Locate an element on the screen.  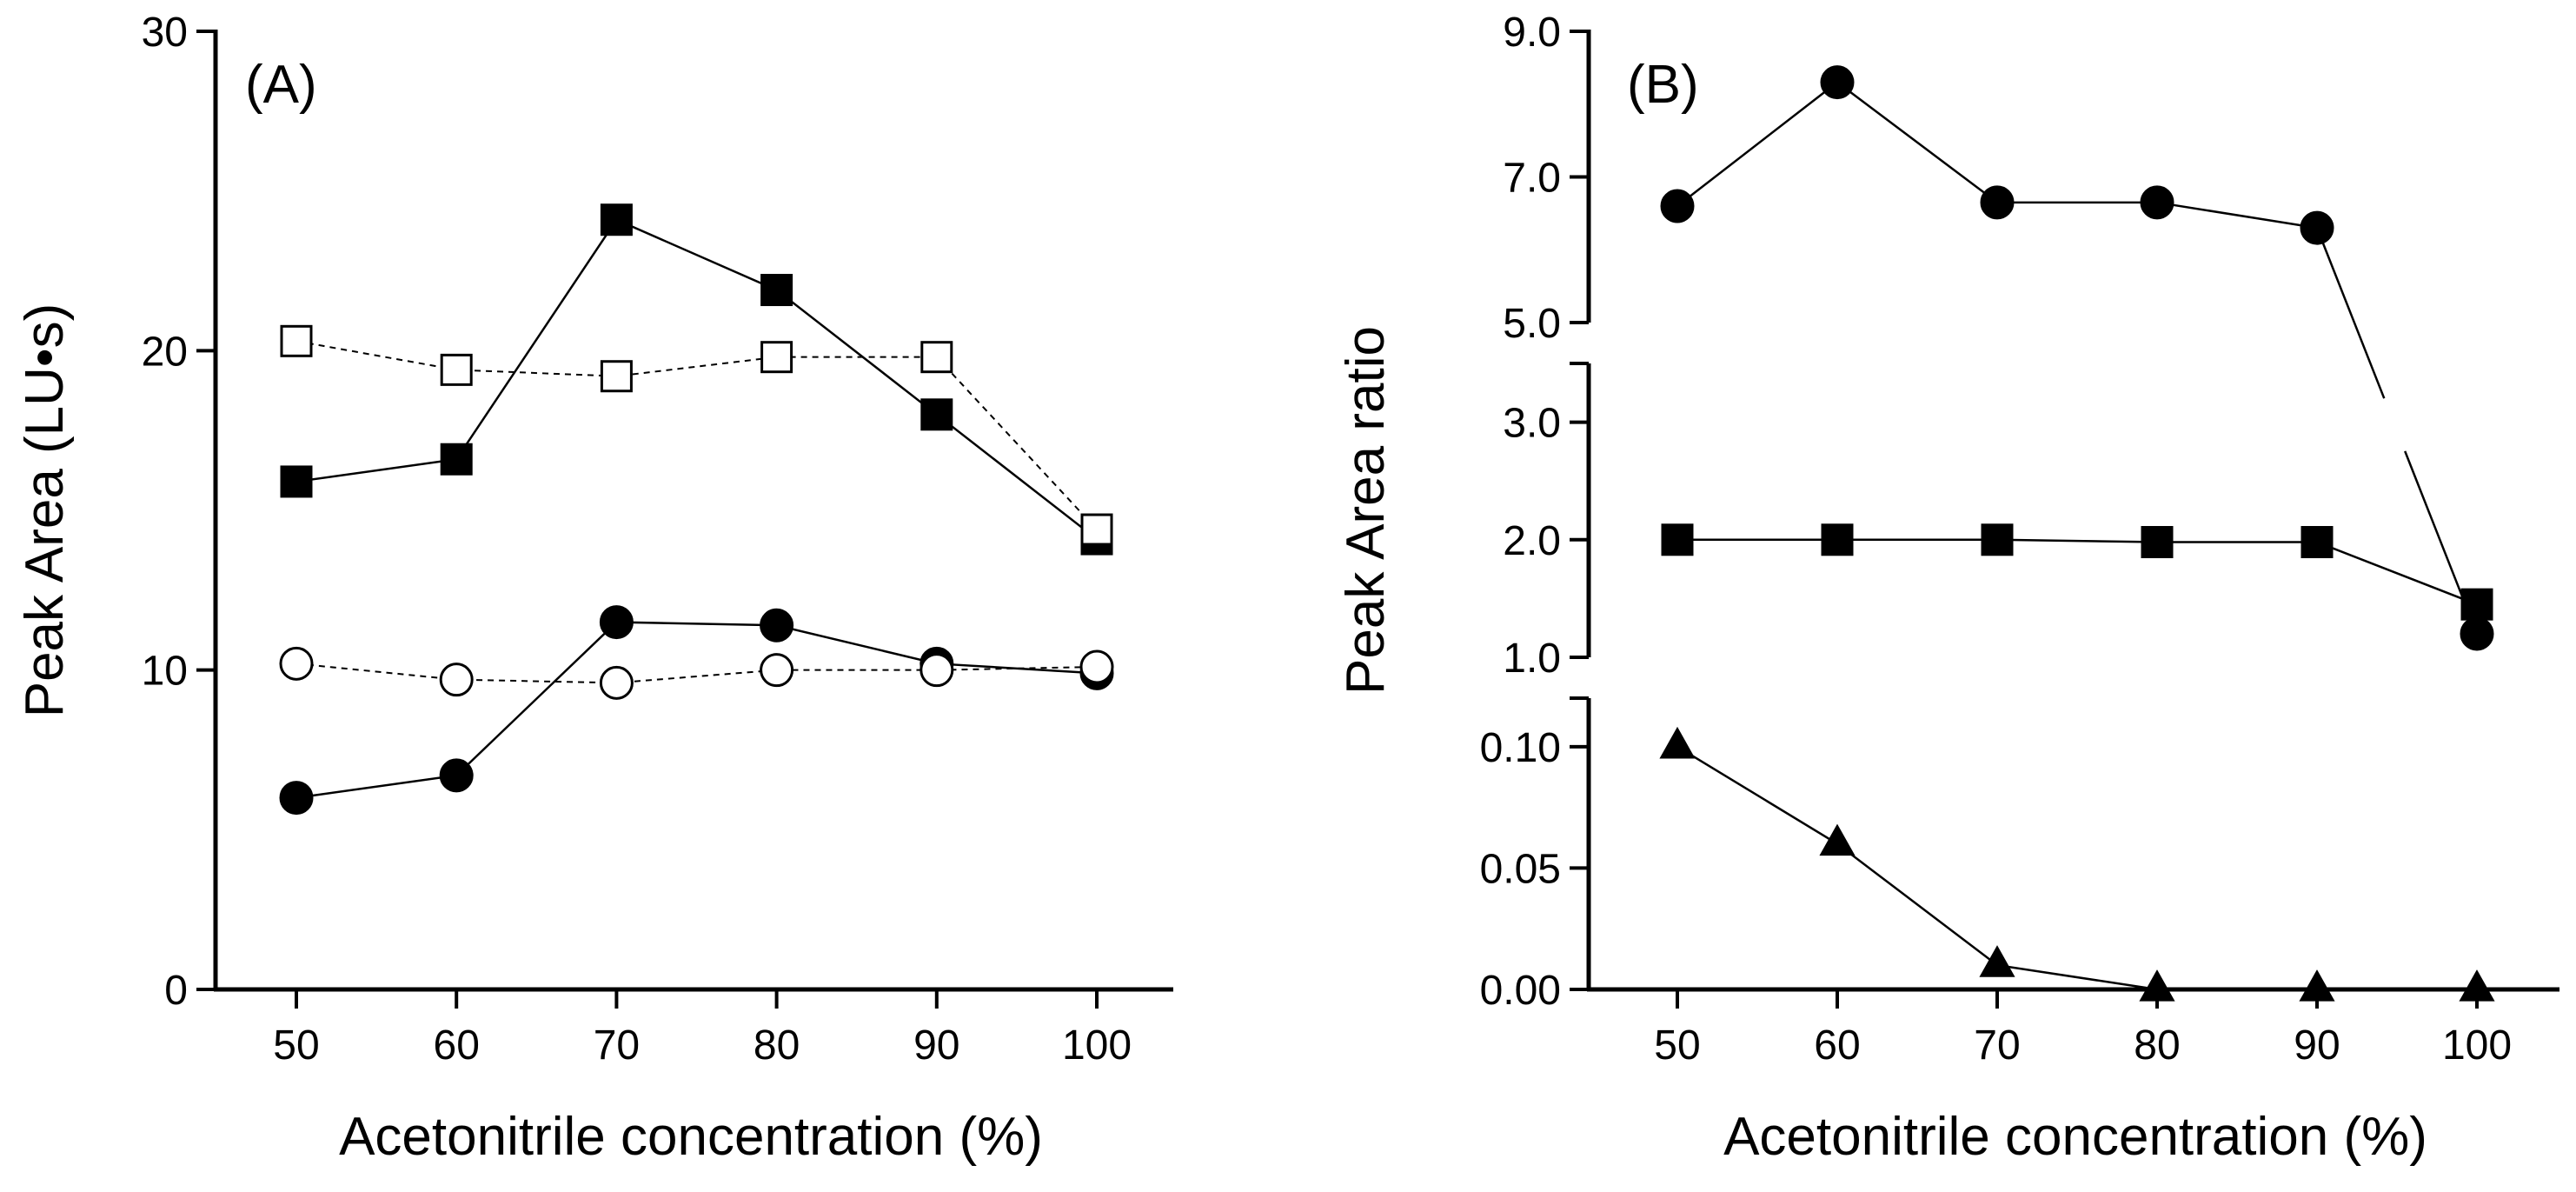
series-filled-squares is located at coordinates (696, 379).